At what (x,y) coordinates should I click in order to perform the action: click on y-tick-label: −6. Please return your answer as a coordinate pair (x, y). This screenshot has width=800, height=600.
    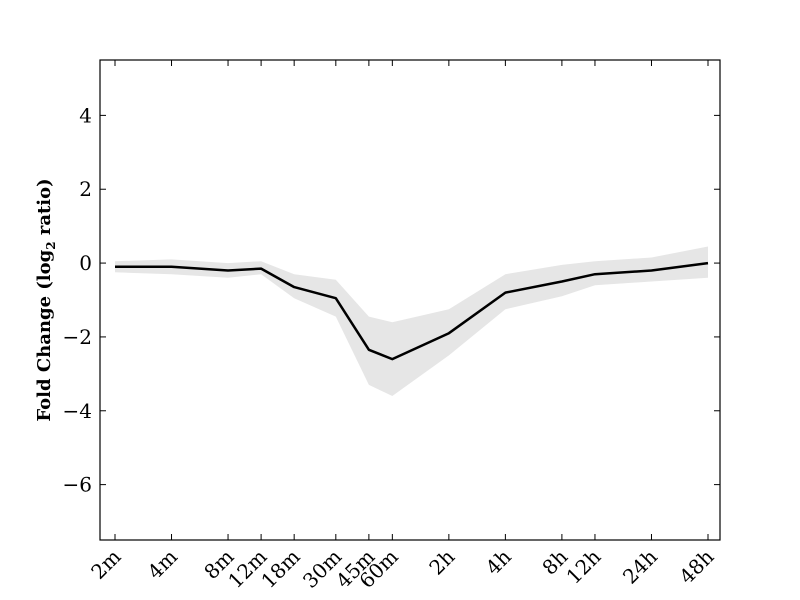
    Looking at the image, I should click on (77, 485).